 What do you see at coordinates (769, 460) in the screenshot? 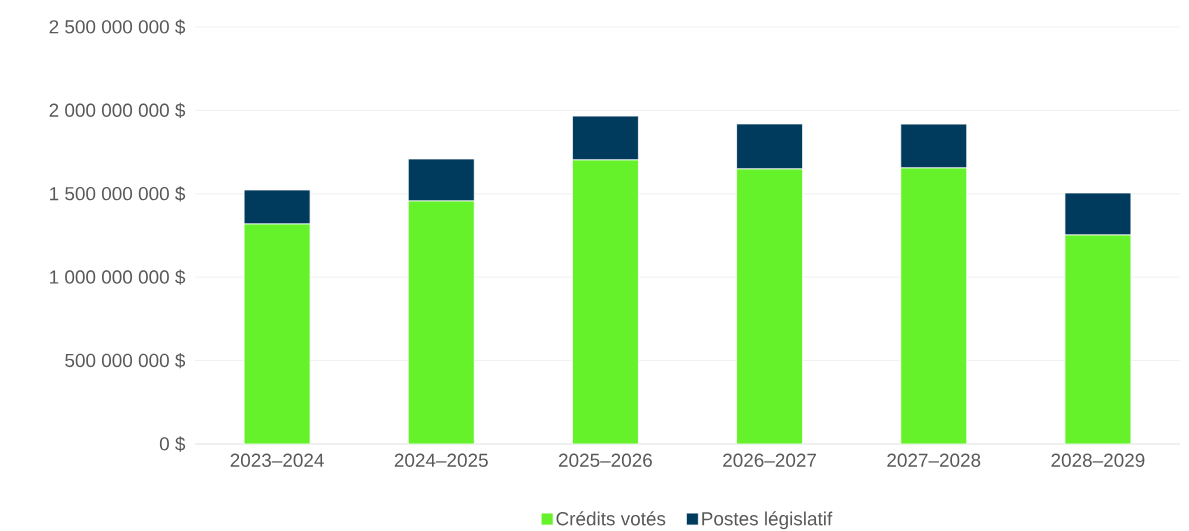
I see `x-tick-label: 2026–2027` at bounding box center [769, 460].